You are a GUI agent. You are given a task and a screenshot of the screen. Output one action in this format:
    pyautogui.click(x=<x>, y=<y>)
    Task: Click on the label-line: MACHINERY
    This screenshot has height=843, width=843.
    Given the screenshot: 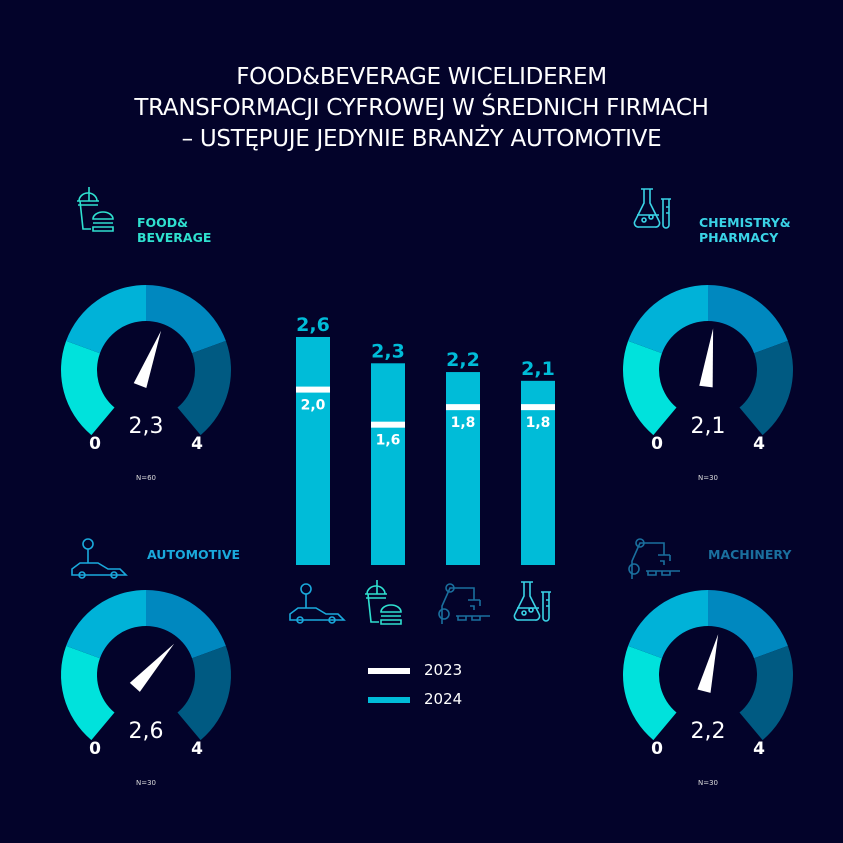 What is the action you would take?
    pyautogui.click(x=750, y=554)
    